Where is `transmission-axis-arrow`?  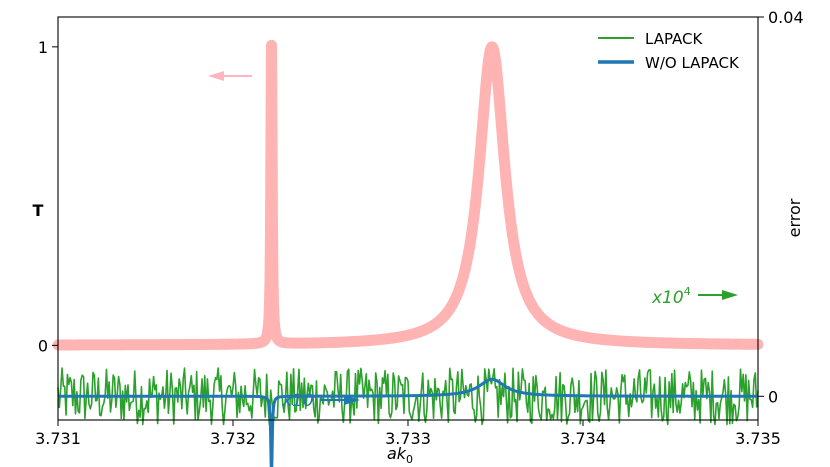
transmission-axis-arrow is located at coordinates (230, 76).